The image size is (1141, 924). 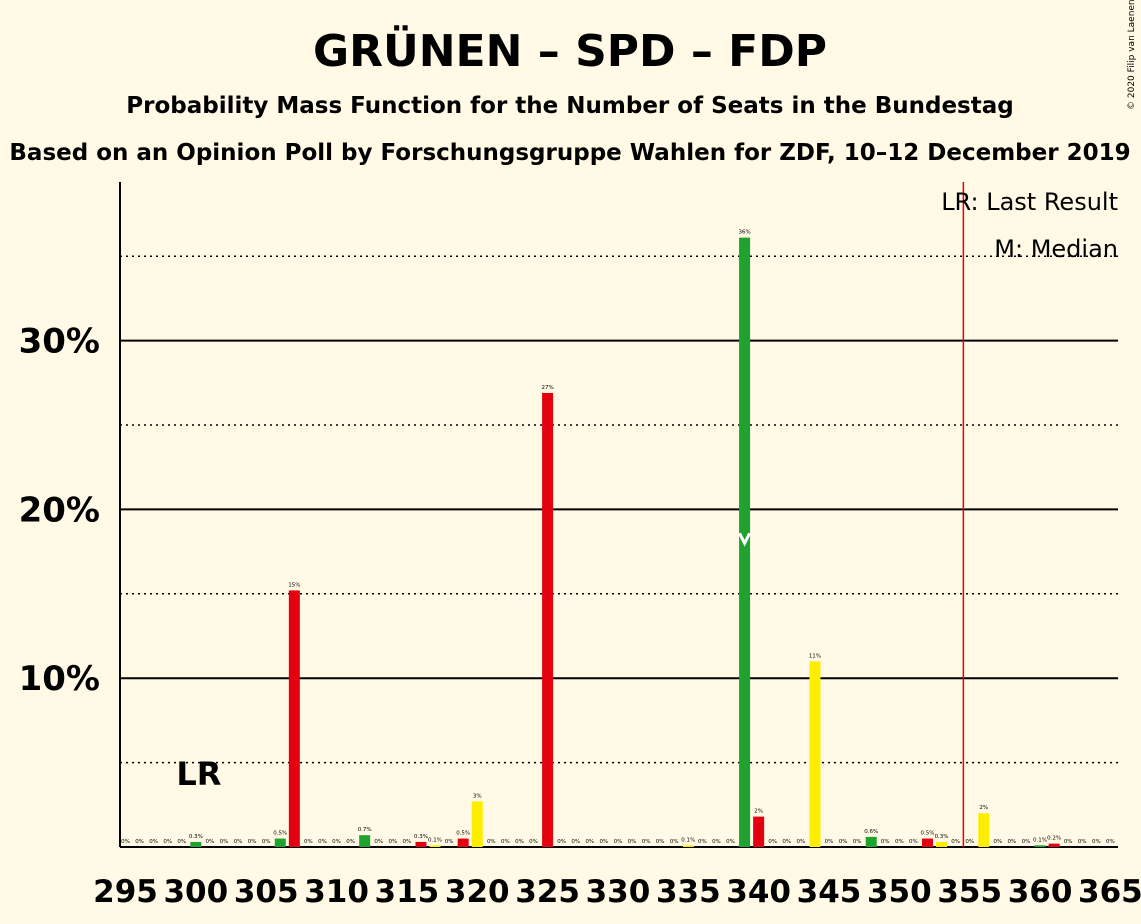 What do you see at coordinates (59, 510) in the screenshot?
I see `y-tick-label: 20%` at bounding box center [59, 510].